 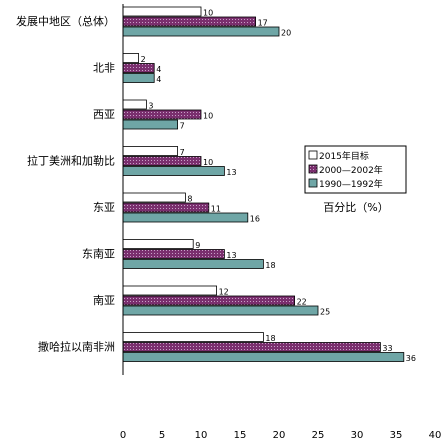 I want to click on category-label: 南亚, so click(x=104, y=300).